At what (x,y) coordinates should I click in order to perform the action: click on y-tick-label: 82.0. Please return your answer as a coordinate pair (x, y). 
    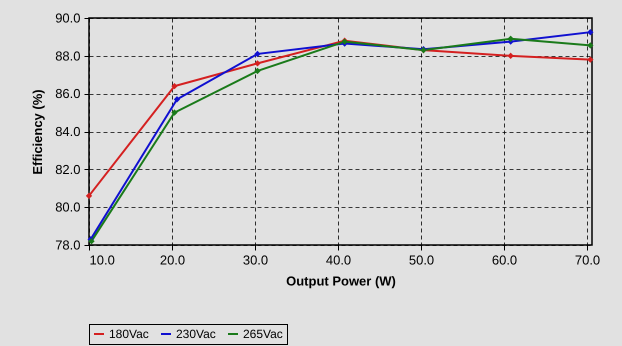
    Looking at the image, I should click on (67, 169).